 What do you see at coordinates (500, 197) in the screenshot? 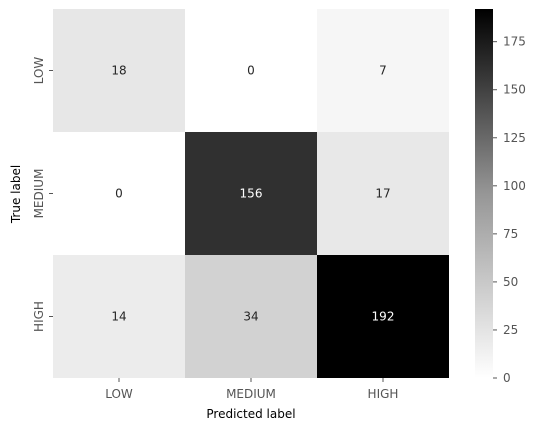
I see `colorbar: 0 25 50 75 100 125 150 175` at bounding box center [500, 197].